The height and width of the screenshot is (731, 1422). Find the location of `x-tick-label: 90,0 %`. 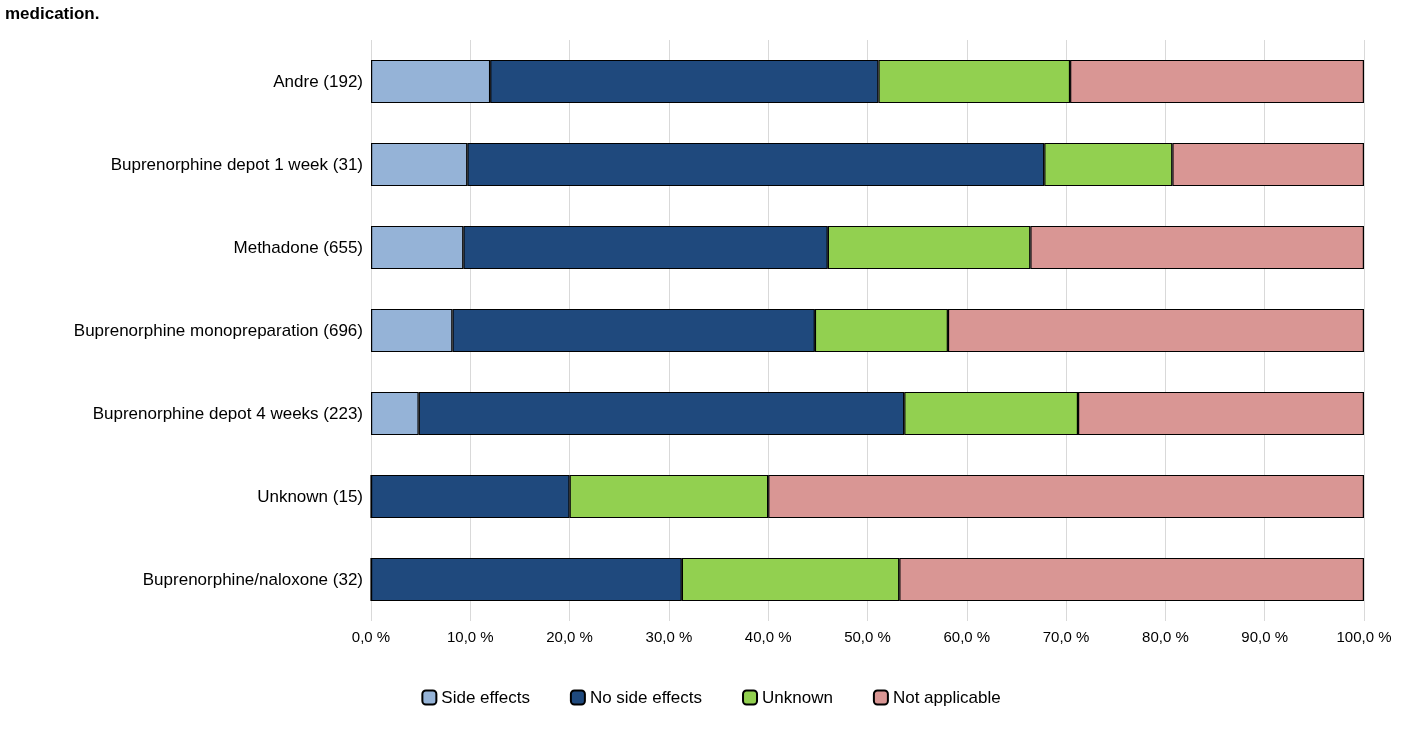

x-tick-label: 90,0 % is located at coordinates (1265, 636).